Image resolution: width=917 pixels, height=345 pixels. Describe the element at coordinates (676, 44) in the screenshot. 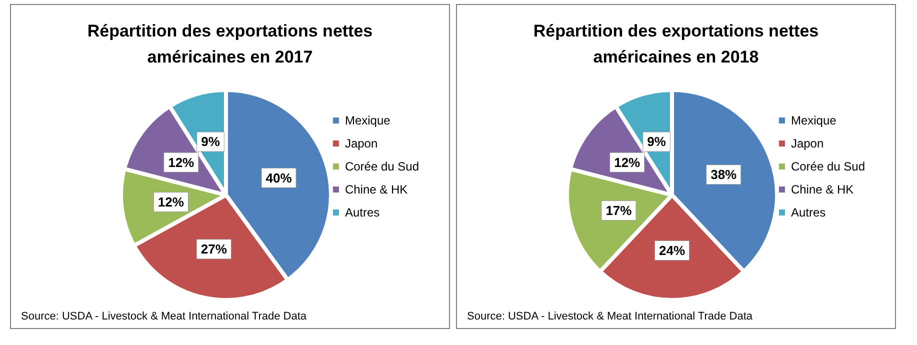

I see `chart-title: Répartition des exportations nettes américaines en 2018` at that location.